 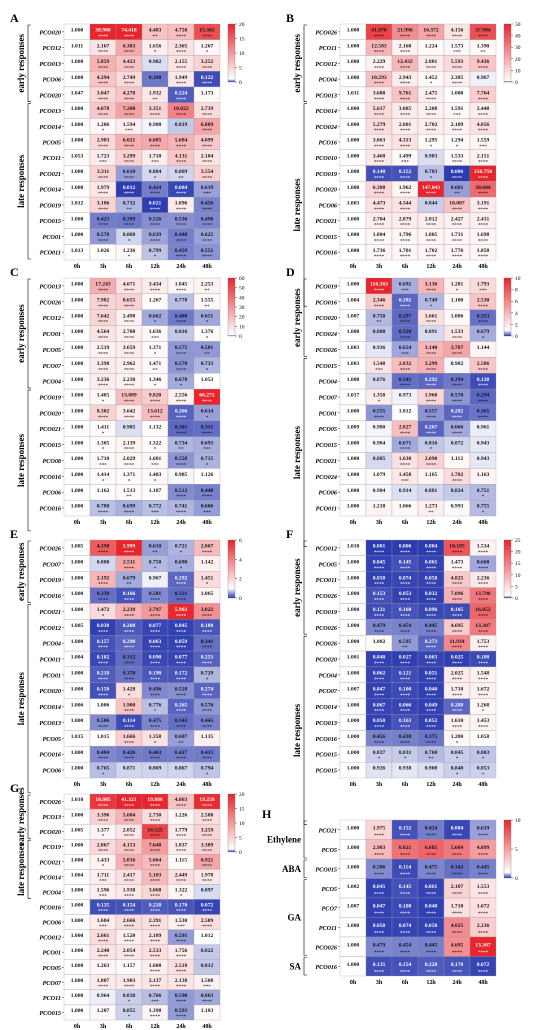 I want to click on cell-value-label: 0.320, so click(x=405, y=332).